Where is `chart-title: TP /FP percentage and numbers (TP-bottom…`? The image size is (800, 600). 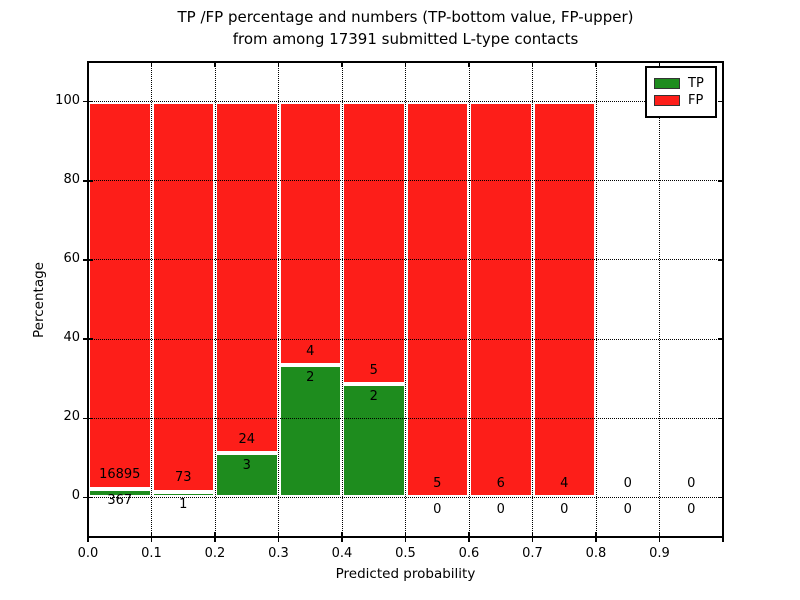 chart-title: TP /FP percentage and numbers (TP-bottom… is located at coordinates (405, 28).